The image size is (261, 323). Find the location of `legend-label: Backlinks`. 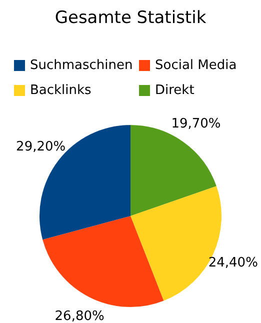

legend-label: Backlinks is located at coordinates (61, 90).